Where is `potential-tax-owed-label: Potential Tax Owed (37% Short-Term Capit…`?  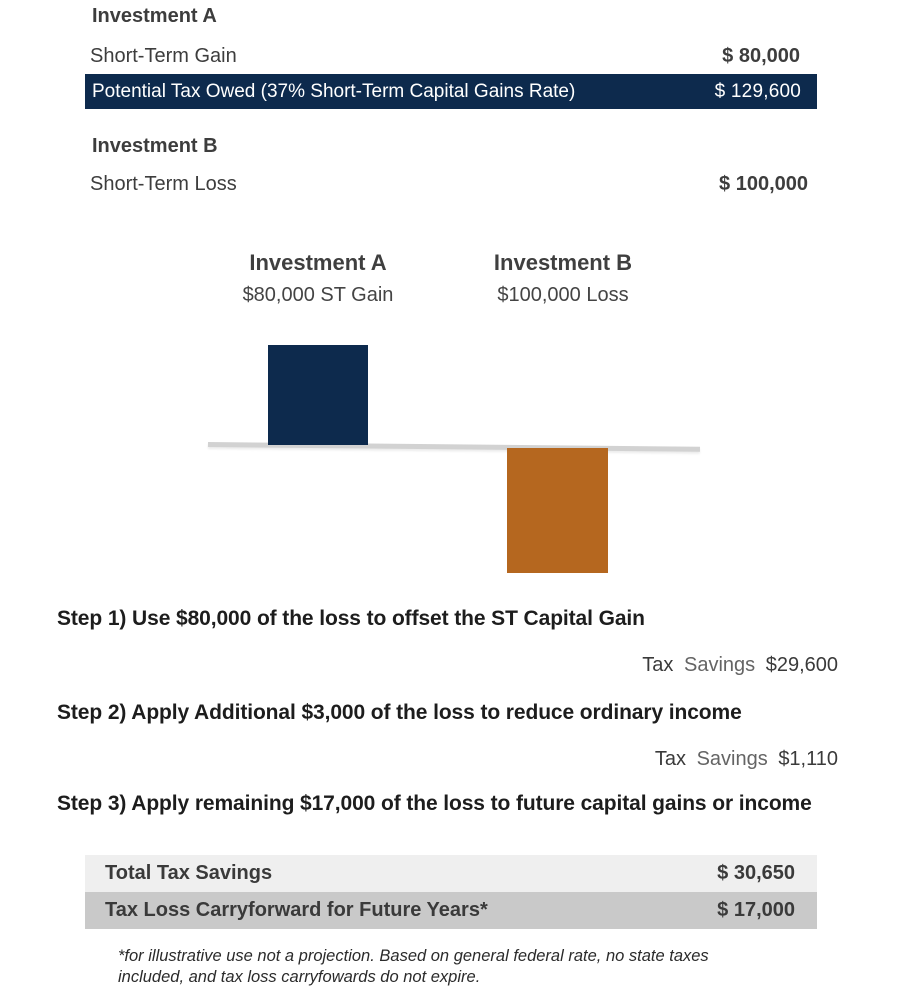 potential-tax-owed-label: Potential Tax Owed (37% Short-Term Capit… is located at coordinates (334, 91).